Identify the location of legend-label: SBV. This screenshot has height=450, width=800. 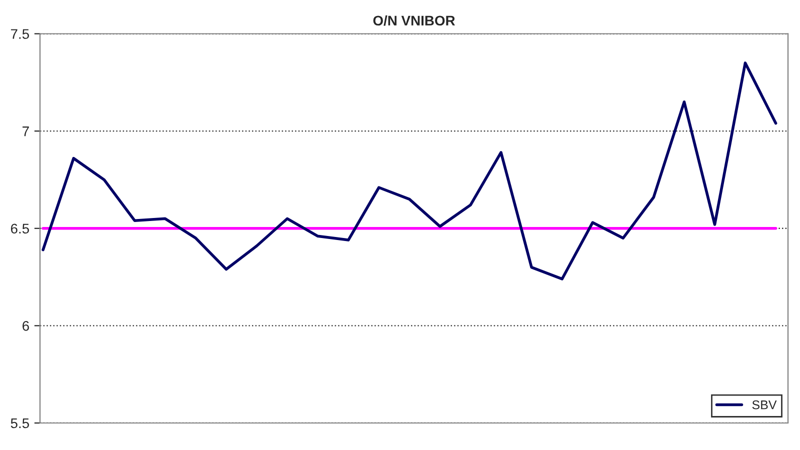
(764, 405).